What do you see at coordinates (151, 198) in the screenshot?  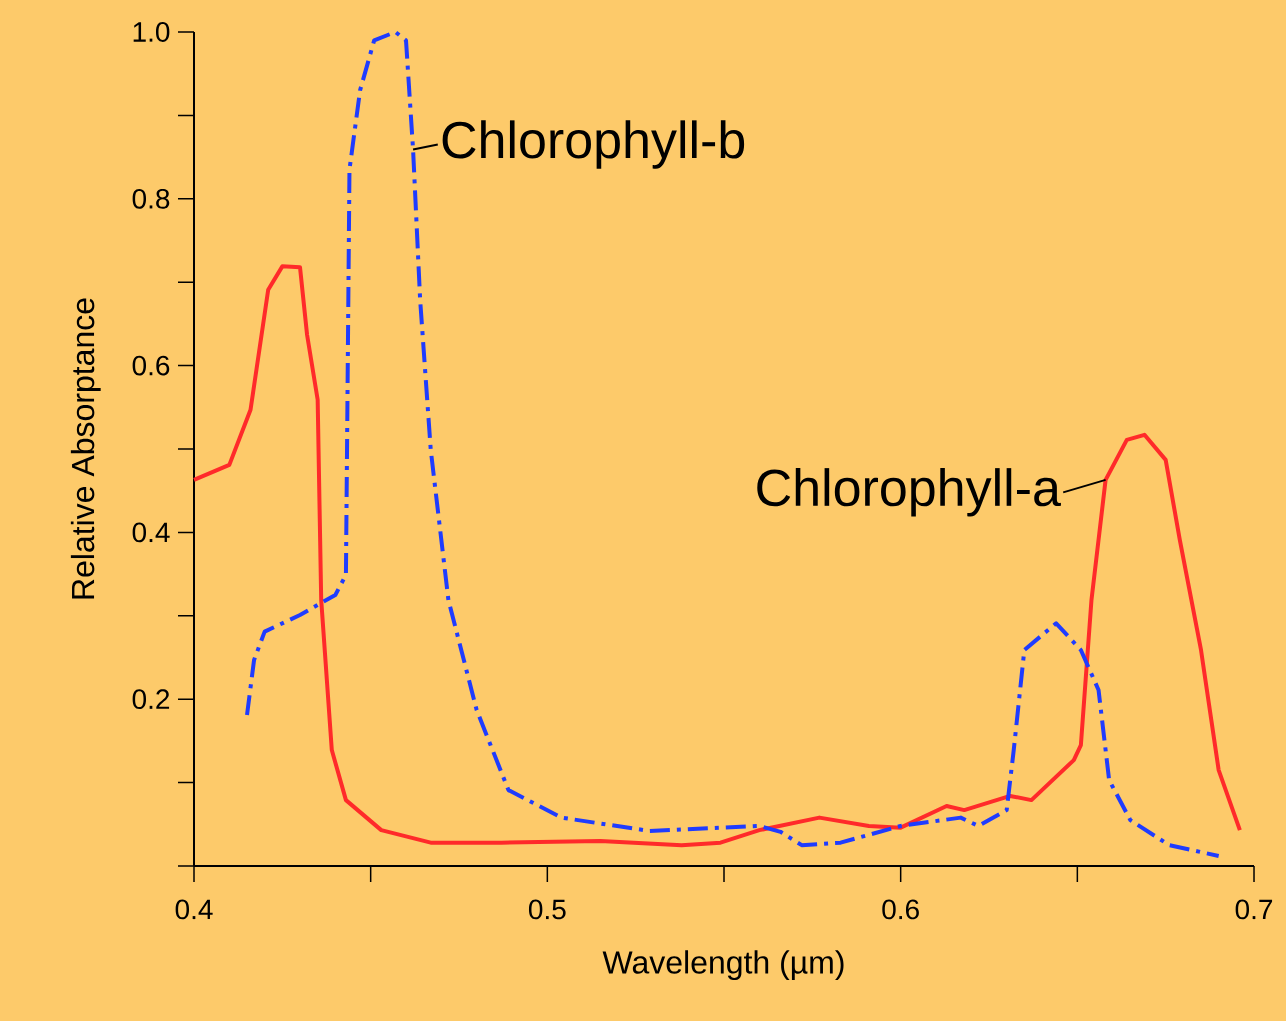 I see `y-tick-label: 0.8` at bounding box center [151, 198].